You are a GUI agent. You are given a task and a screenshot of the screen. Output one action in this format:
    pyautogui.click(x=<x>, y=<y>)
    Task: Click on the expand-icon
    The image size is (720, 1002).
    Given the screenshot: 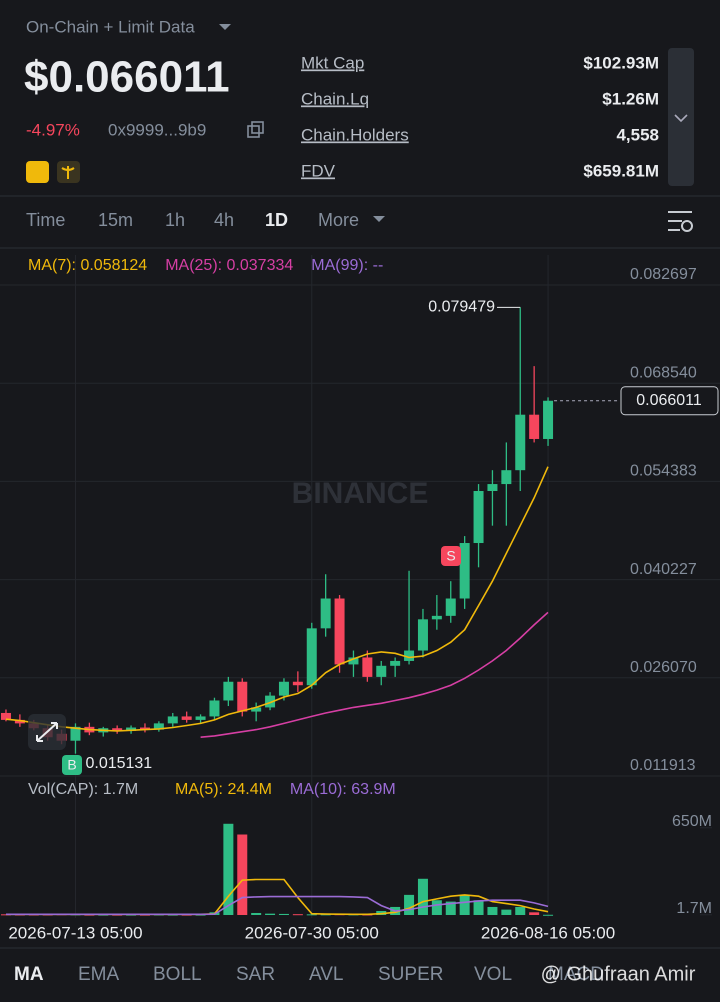 What is the action you would take?
    pyautogui.click(x=681, y=118)
    